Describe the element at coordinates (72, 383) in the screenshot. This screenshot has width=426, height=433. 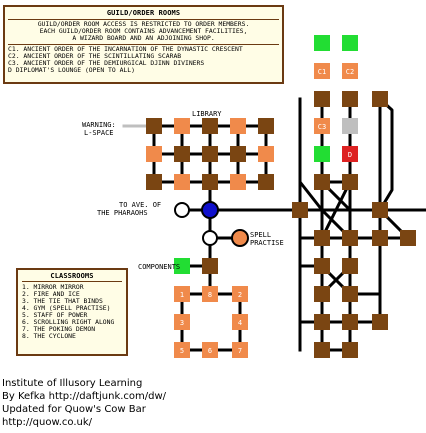
I see `credits-title: Institute of Illusory Learning` at that location.